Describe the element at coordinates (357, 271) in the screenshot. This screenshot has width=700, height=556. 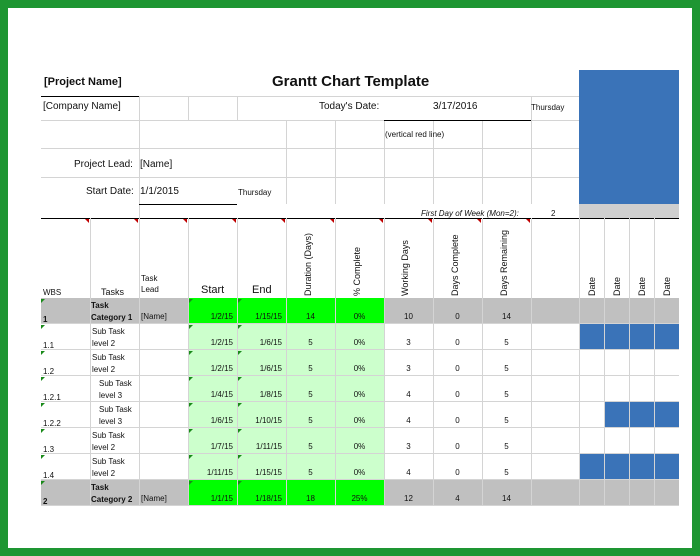
I see `col-pct-complete: % Complete` at that location.